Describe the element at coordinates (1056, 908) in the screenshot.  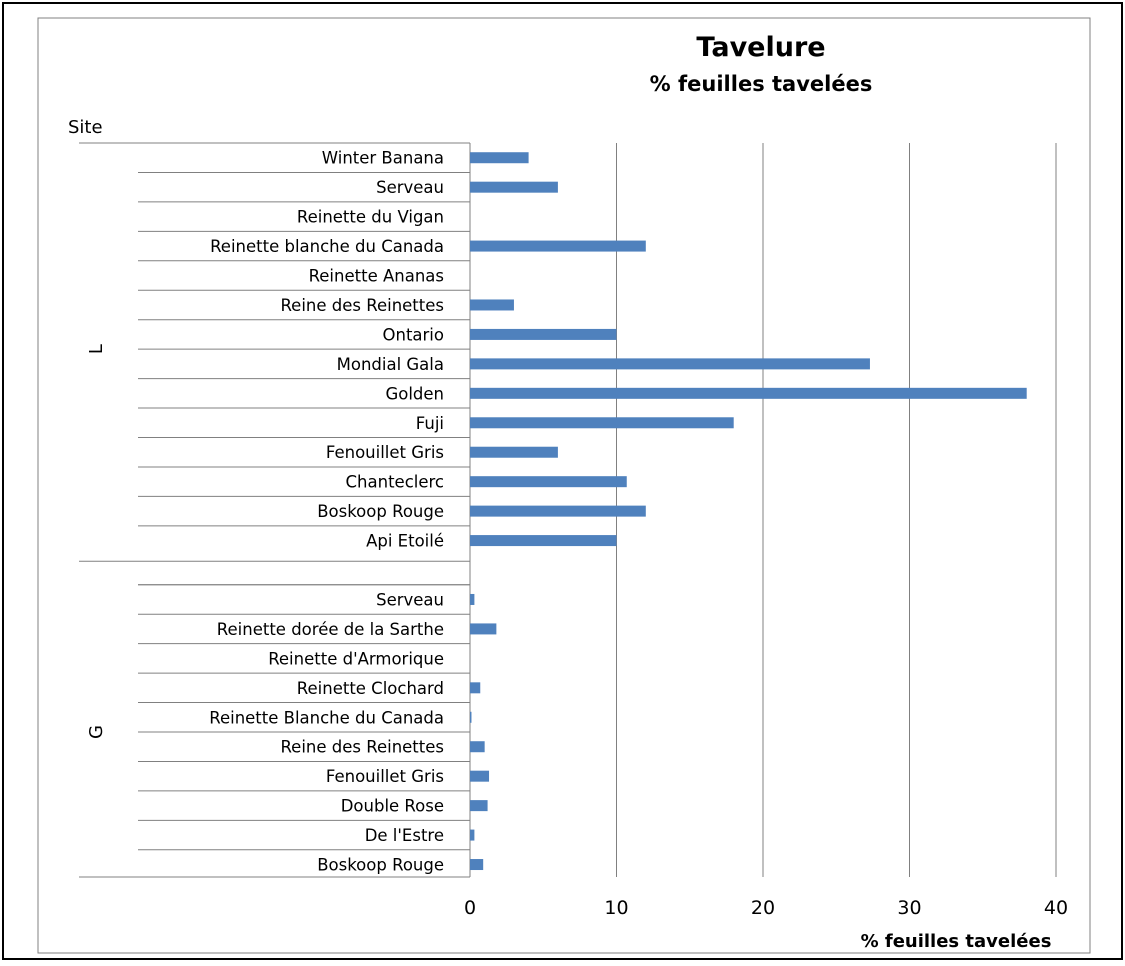
I see `x-tick-label: 40` at that location.